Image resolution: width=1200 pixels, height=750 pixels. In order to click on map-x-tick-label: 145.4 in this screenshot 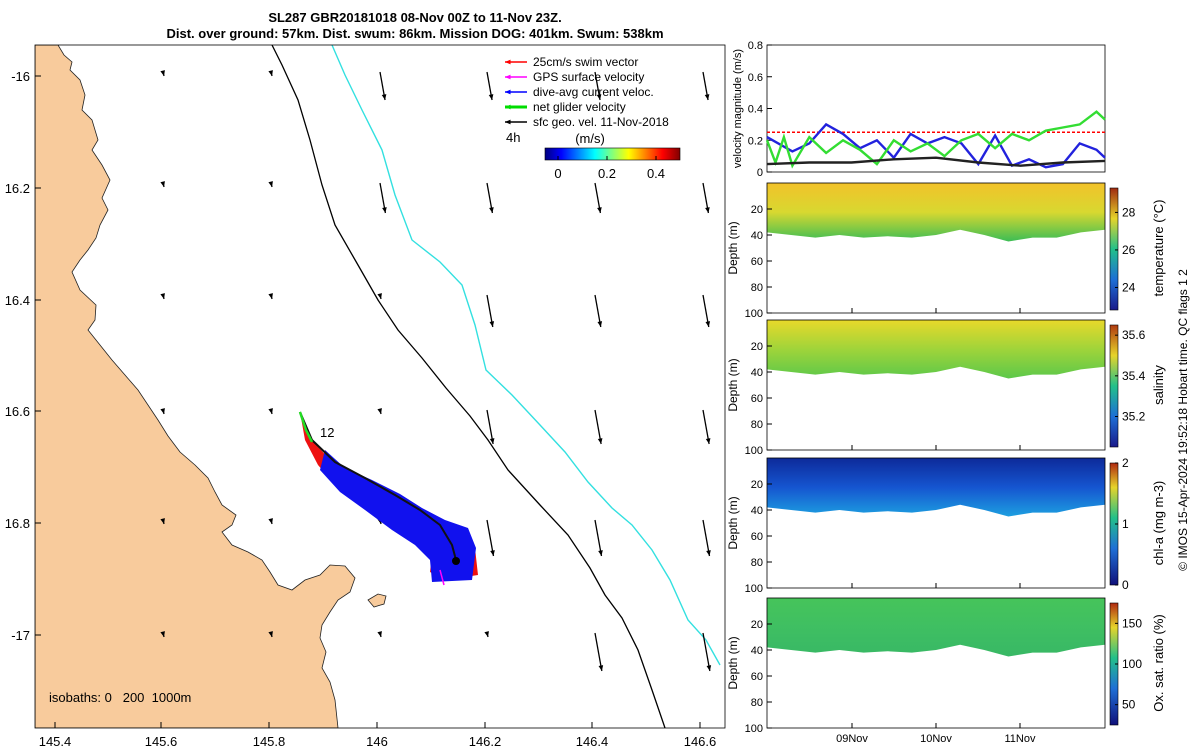, I will do `click(55, 741)`.